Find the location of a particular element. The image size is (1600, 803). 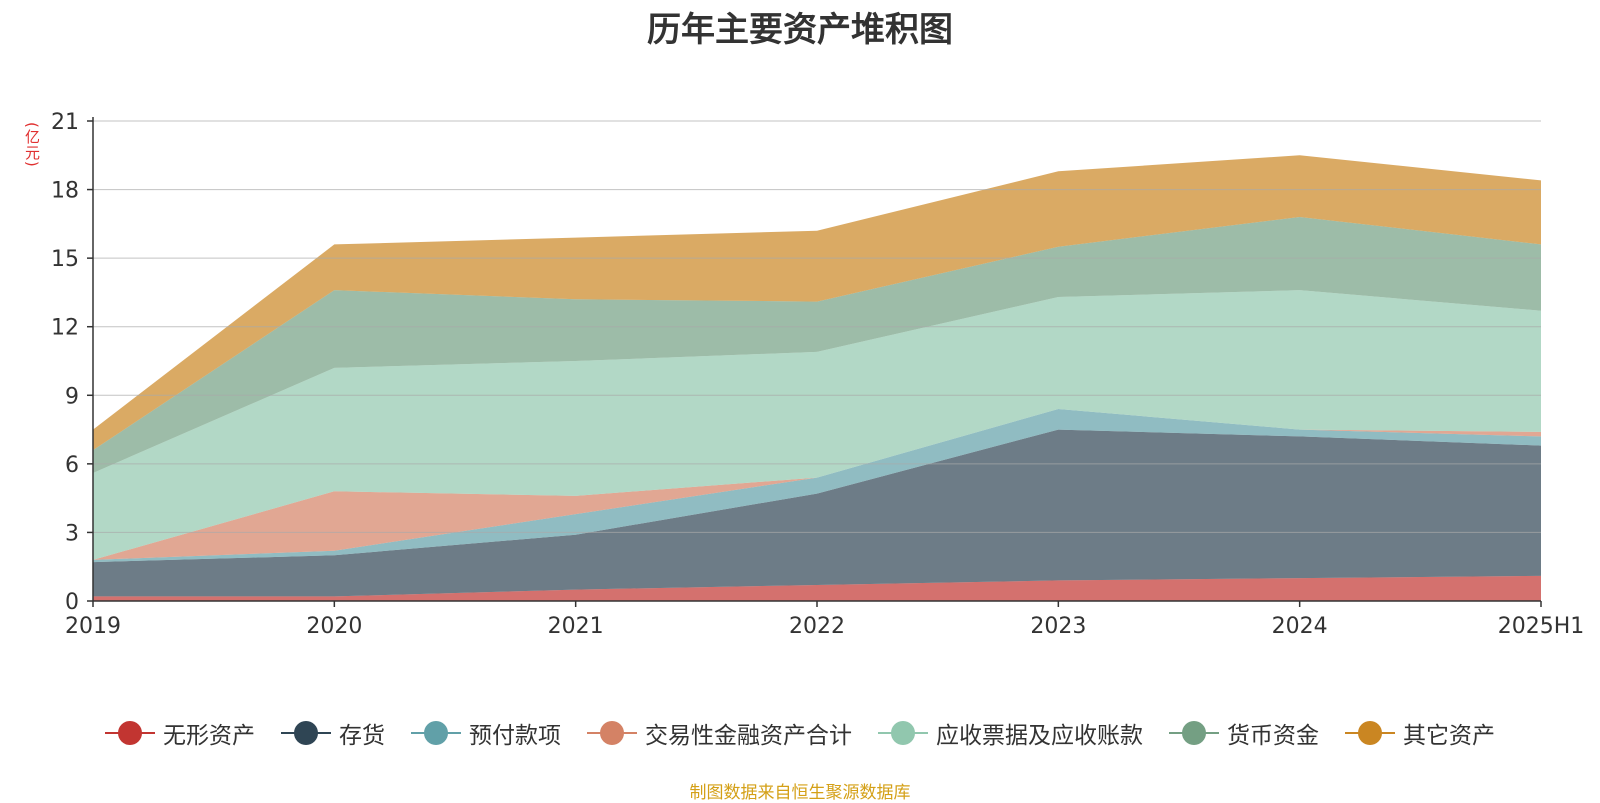

y-tick-label: 0 is located at coordinates (72, 602).